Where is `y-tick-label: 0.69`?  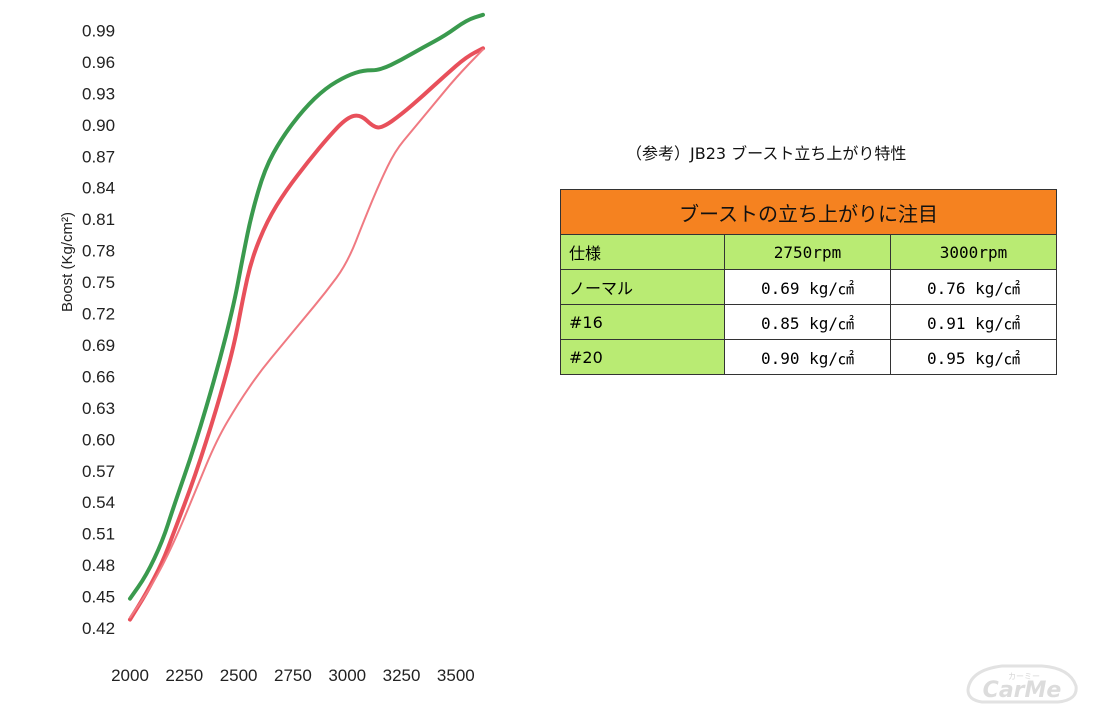
y-tick-label: 0.69 is located at coordinates (98, 345).